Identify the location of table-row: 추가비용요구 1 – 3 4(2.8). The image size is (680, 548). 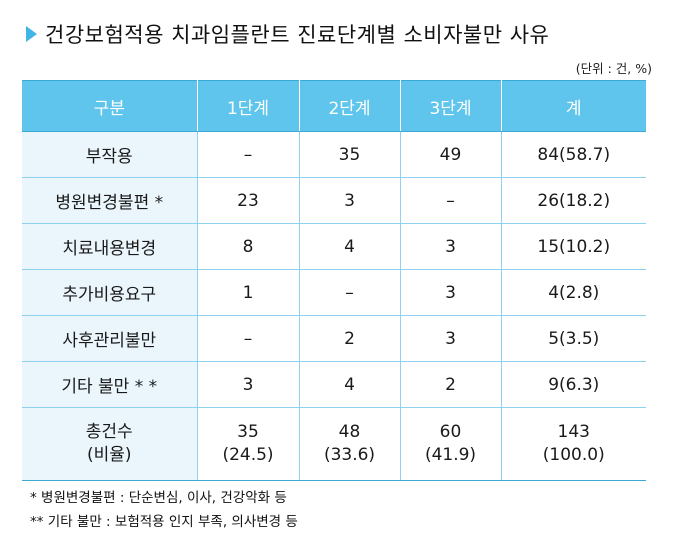
(334, 292).